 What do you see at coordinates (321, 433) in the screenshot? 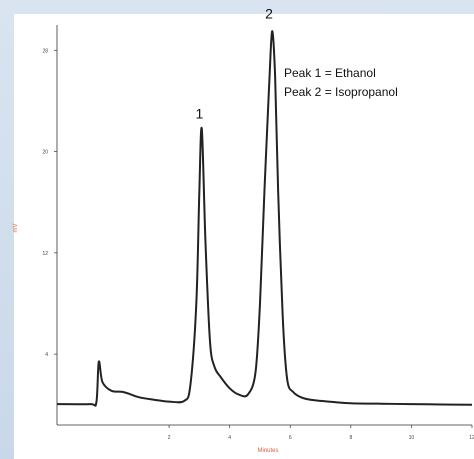
I see `x-ticks-group: 2 4 6 8 10 12` at bounding box center [321, 433].